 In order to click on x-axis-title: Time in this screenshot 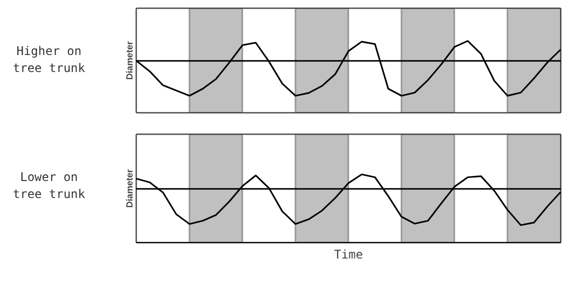, I will do `click(348, 255)`.